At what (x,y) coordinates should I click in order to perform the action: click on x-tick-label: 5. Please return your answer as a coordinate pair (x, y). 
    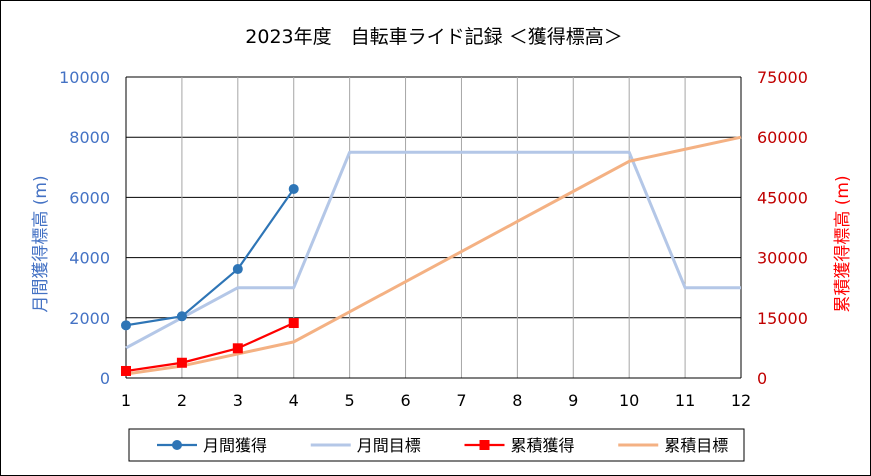
    Looking at the image, I should click on (350, 400).